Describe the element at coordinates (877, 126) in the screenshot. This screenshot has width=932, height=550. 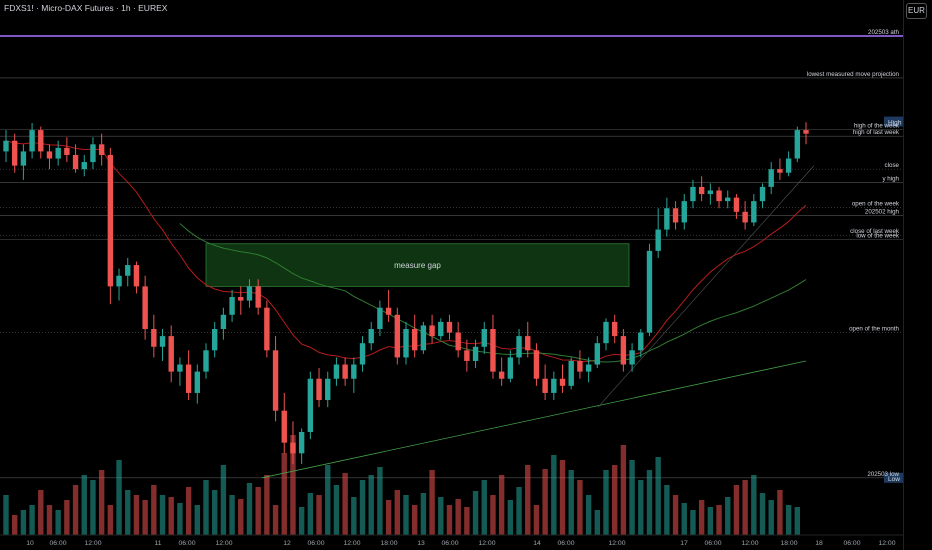
I see `level-label: high of the week` at that location.